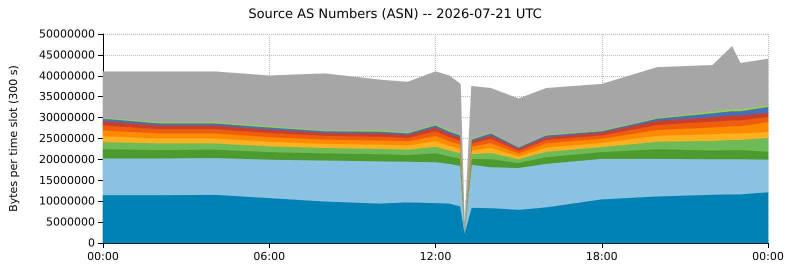 This screenshot has width=790, height=267. Describe the element at coordinates (67, 201) in the screenshot. I see `y-tick-label: 10000000` at that location.